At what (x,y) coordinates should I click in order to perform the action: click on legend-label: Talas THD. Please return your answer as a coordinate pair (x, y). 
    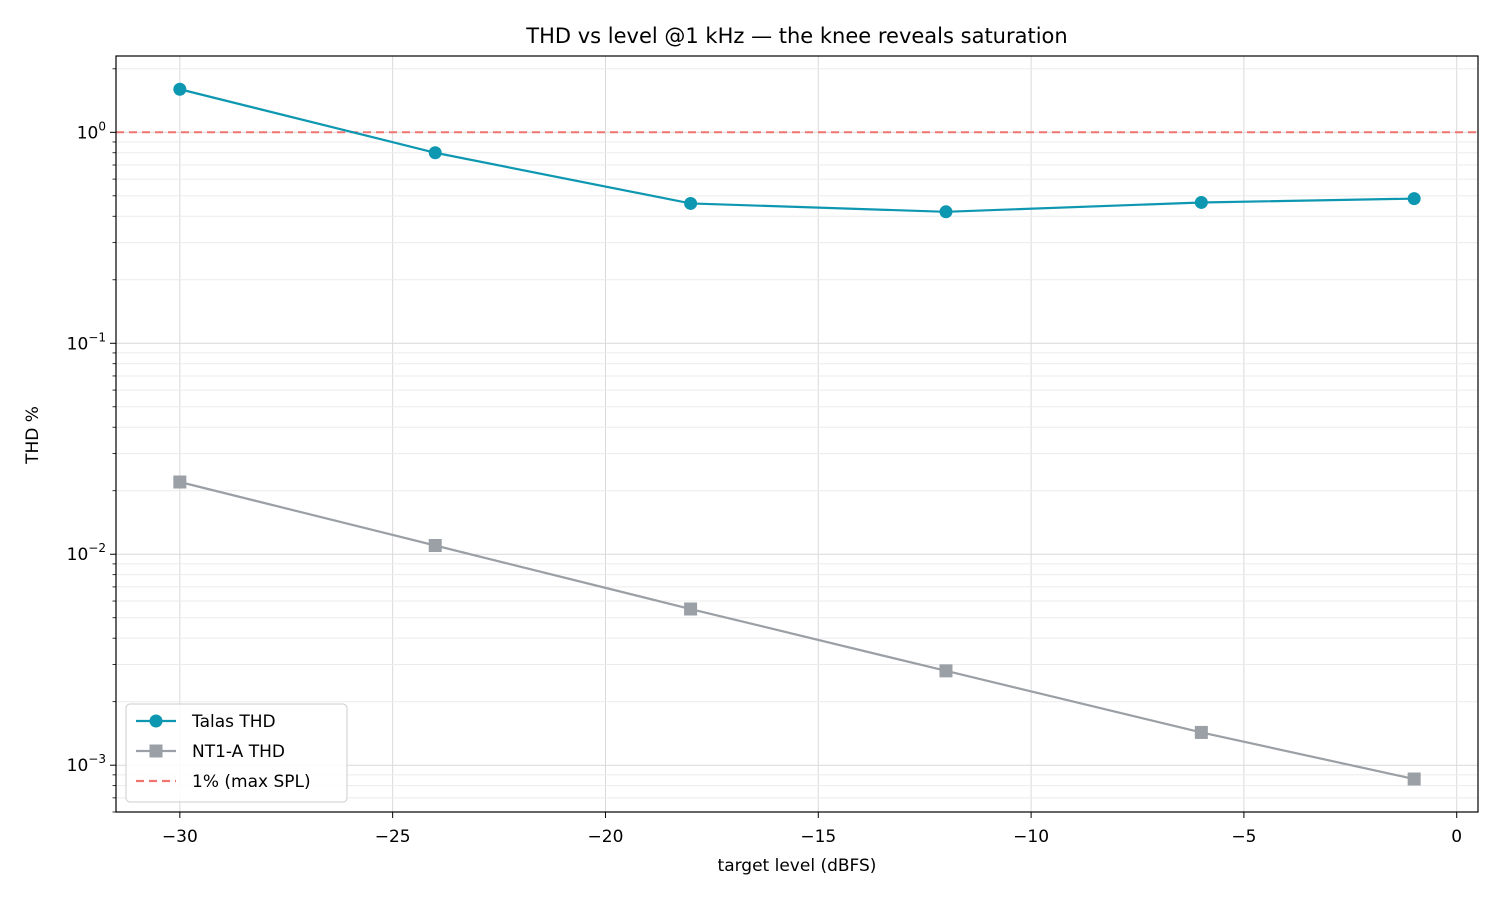
    Looking at the image, I should click on (233, 722).